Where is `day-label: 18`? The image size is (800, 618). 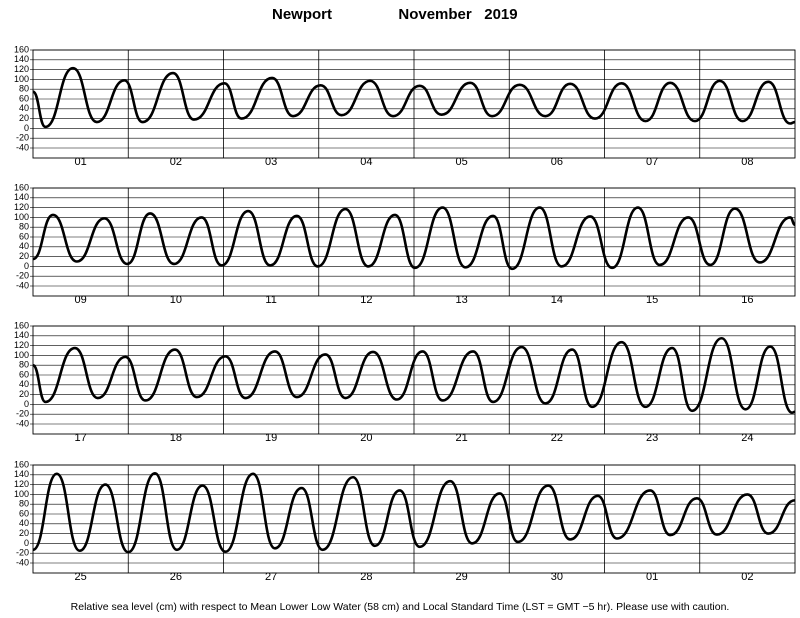 day-label: 18 is located at coordinates (176, 438).